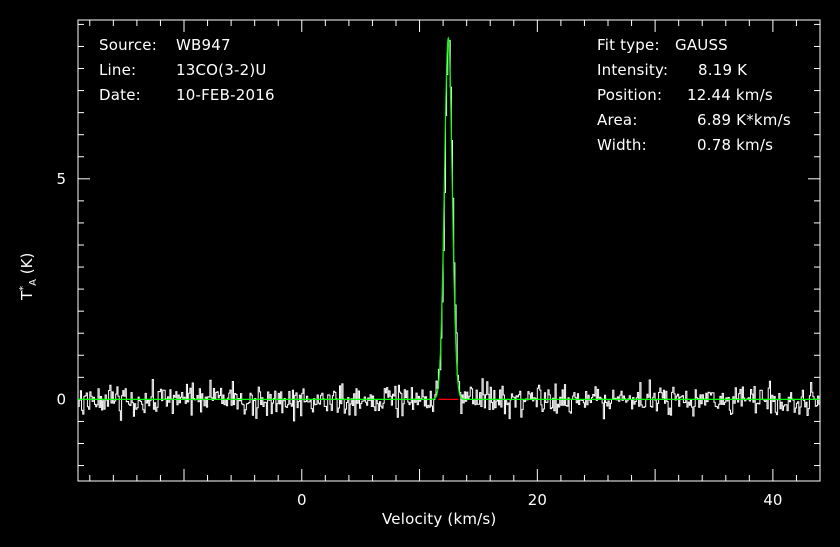 Image resolution: width=840 pixels, height=547 pixels. What do you see at coordinates (622, 145) in the screenshot?
I see `width-label: Width:` at bounding box center [622, 145].